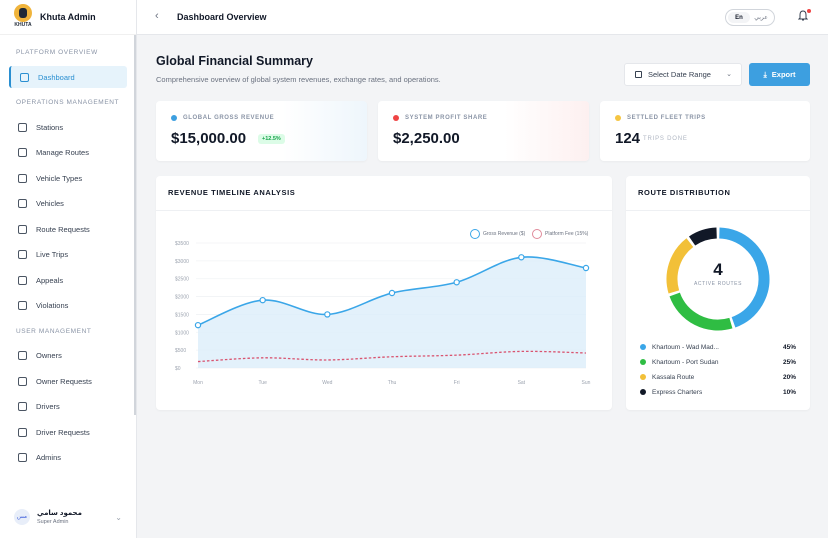  I want to click on sidebar-item-owner-requests: Owner Requests, so click(68, 381).